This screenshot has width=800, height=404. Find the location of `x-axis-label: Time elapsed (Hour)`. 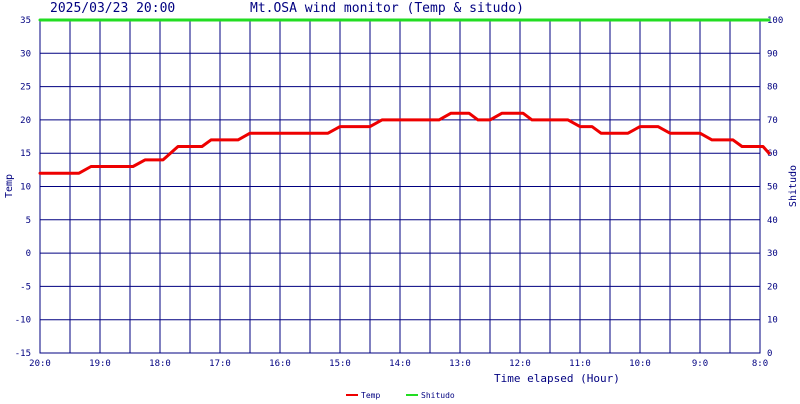

x-axis-label: Time elapsed (Hour) is located at coordinates (557, 378).